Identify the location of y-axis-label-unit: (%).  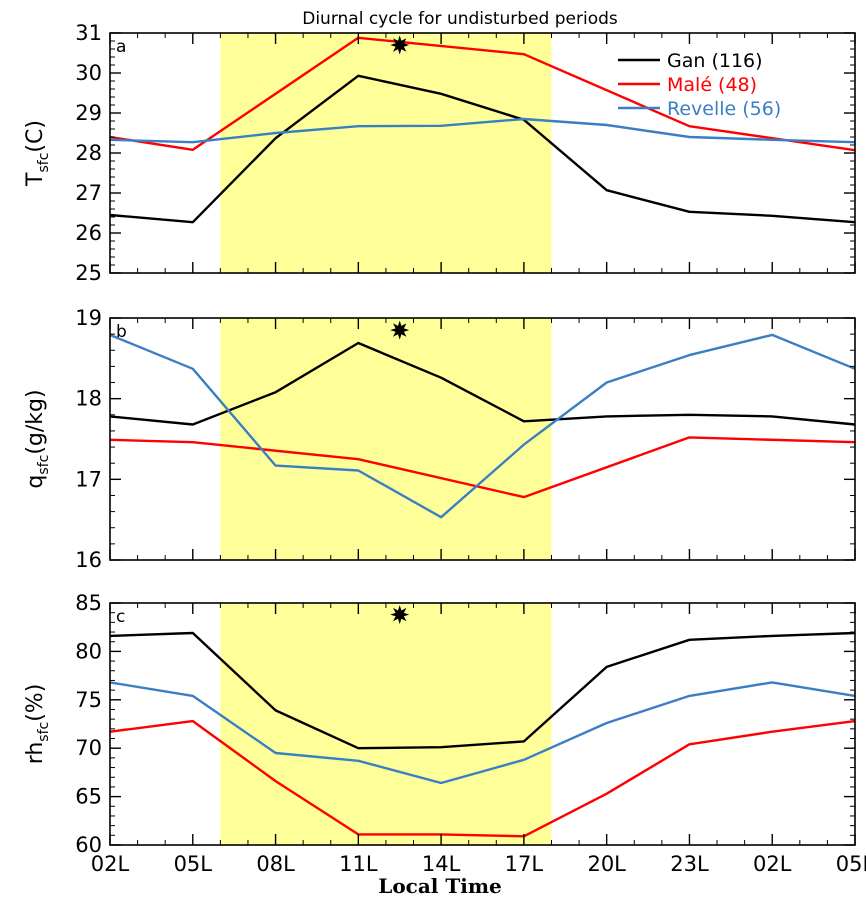
(35, 703).